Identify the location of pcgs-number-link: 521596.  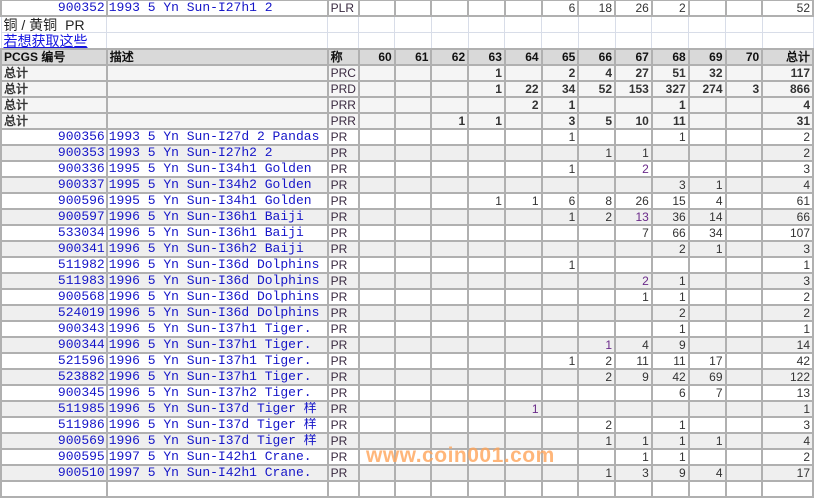
(54, 361).